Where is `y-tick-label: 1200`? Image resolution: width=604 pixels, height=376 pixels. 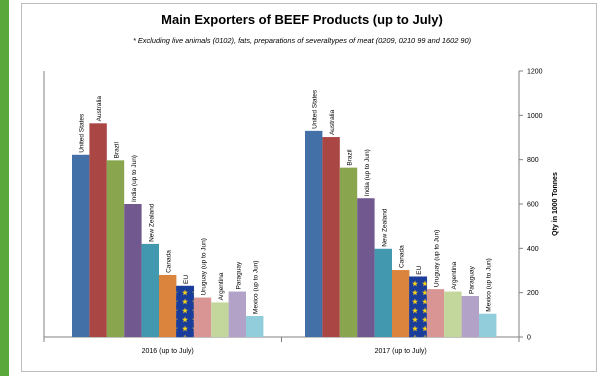 y-tick-label: 1200 is located at coordinates (535, 72).